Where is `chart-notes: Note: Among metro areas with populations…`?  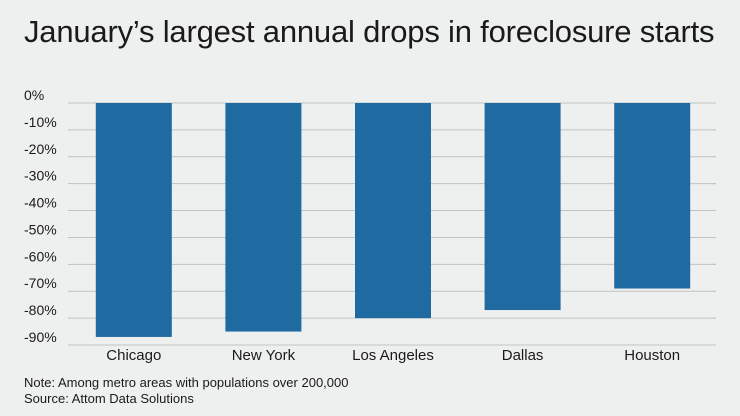 chart-notes: Note: Among metro areas with populations… is located at coordinates (186, 391).